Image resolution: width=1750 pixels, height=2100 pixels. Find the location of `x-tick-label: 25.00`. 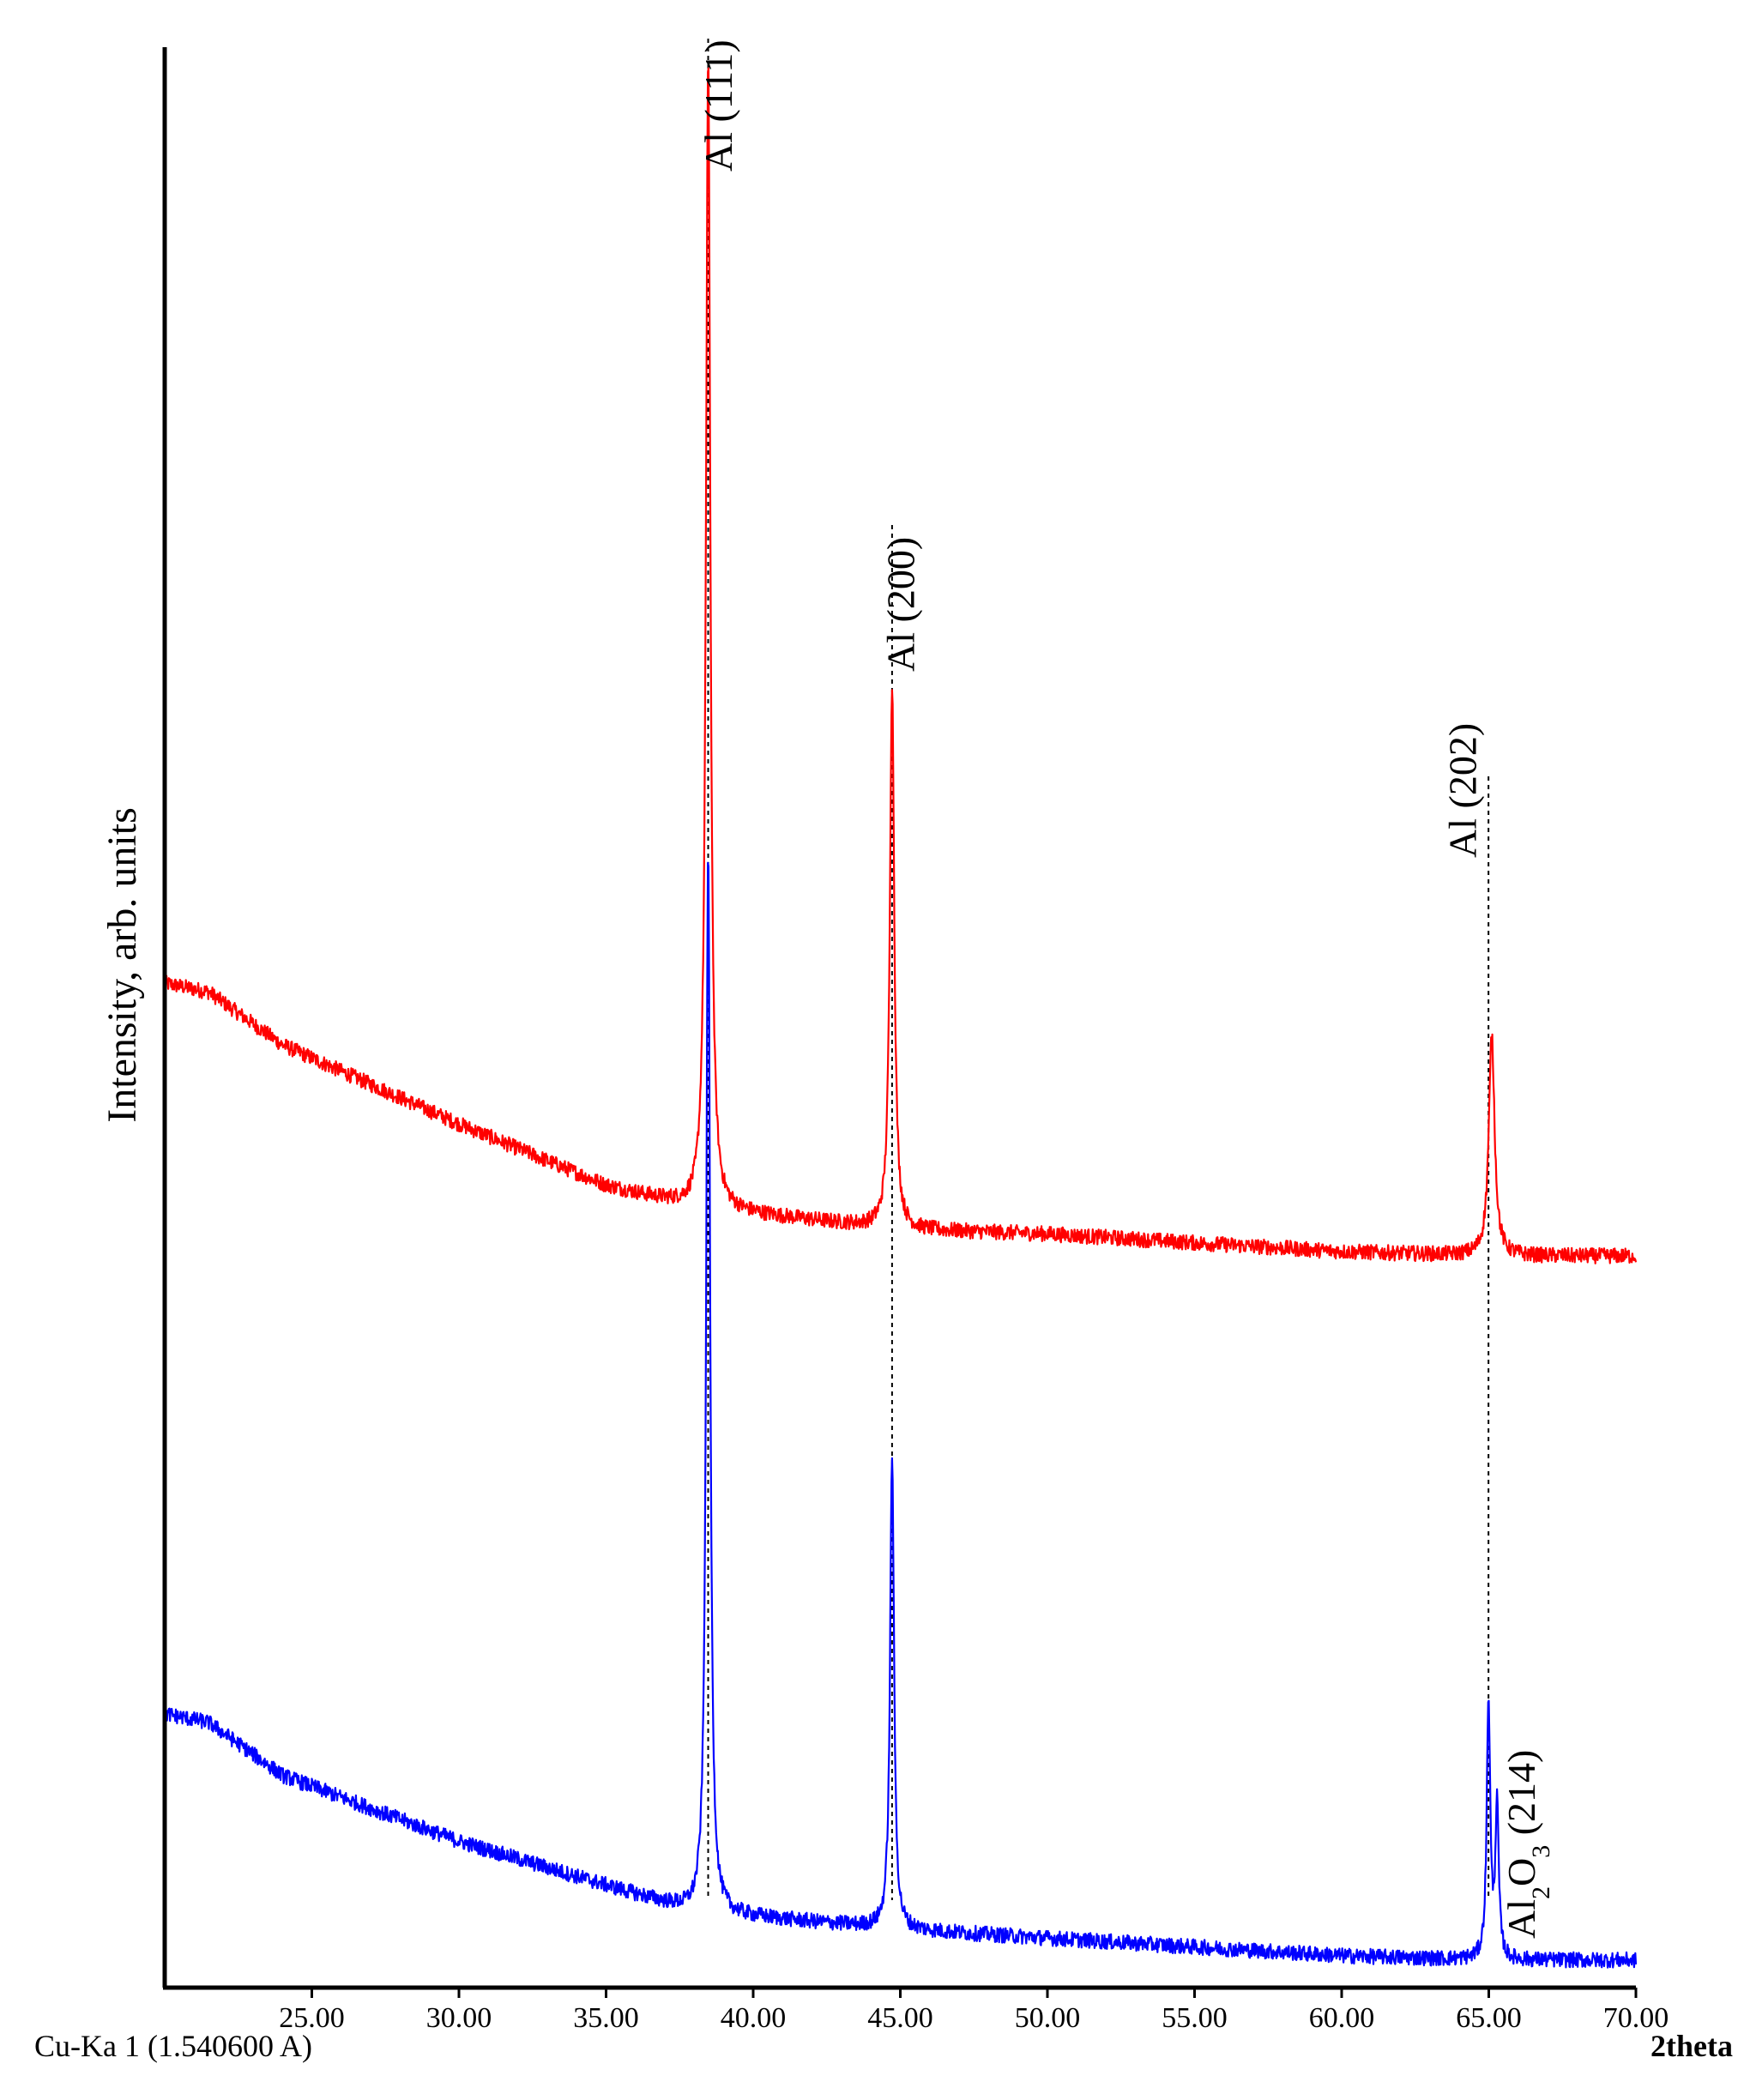

x-tick-label: 25.00 is located at coordinates (312, 2018).